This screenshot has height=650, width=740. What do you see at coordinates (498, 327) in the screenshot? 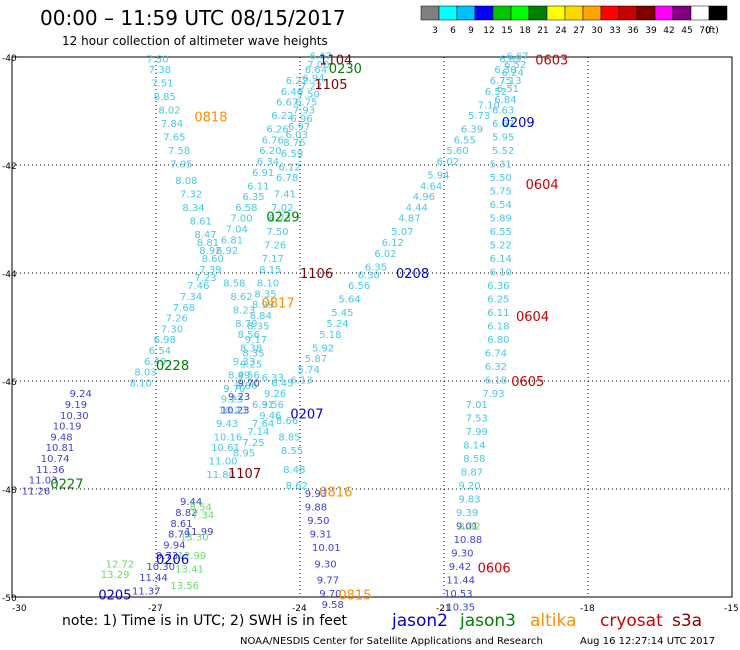
I see `wave-height-label: 6.18` at bounding box center [498, 327].